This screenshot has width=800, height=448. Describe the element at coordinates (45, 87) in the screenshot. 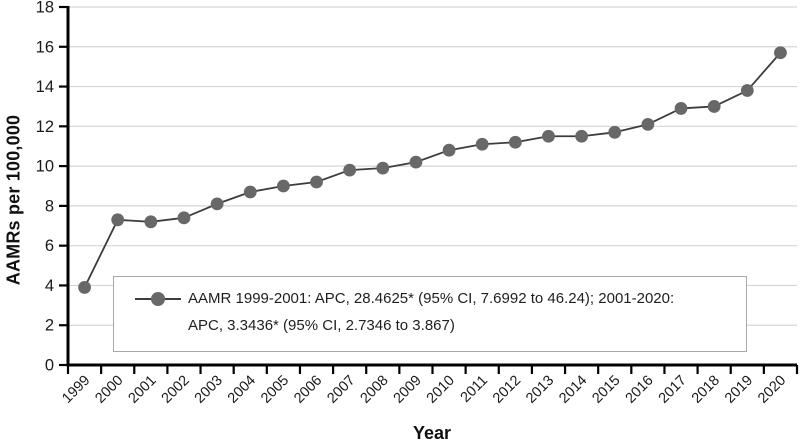

I see `y-tick-label: 14` at that location.